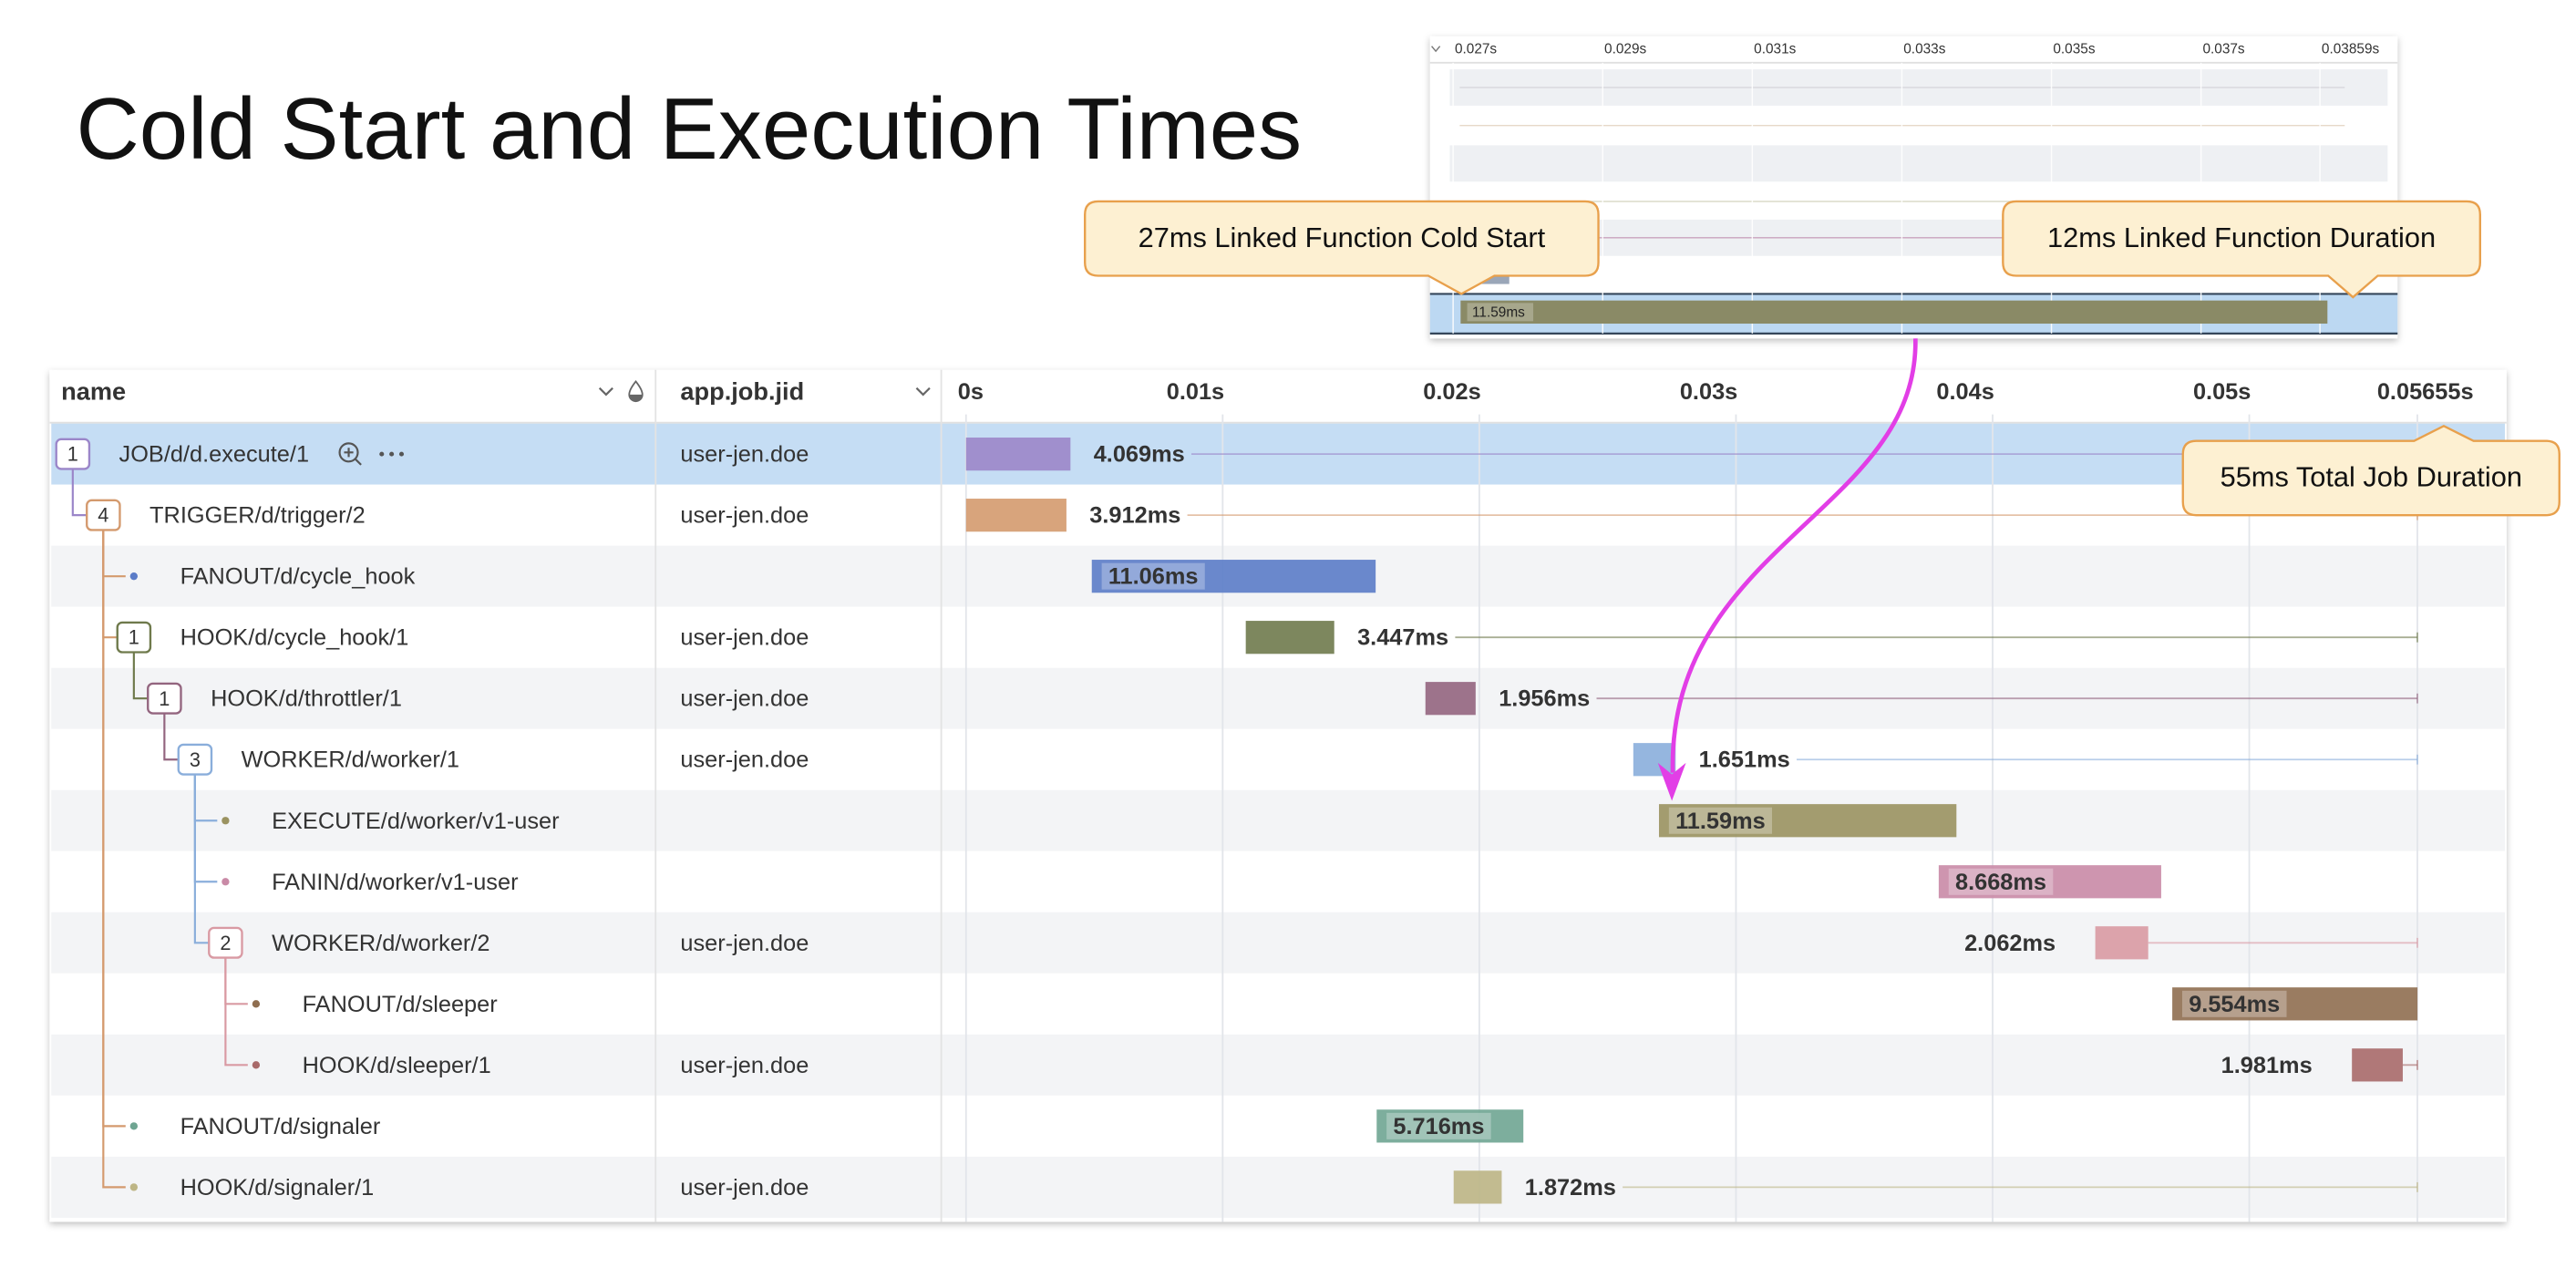 The width and height of the screenshot is (2576, 1278). What do you see at coordinates (1625, 49) in the screenshot?
I see `overview-tick-label: 0.029s` at bounding box center [1625, 49].